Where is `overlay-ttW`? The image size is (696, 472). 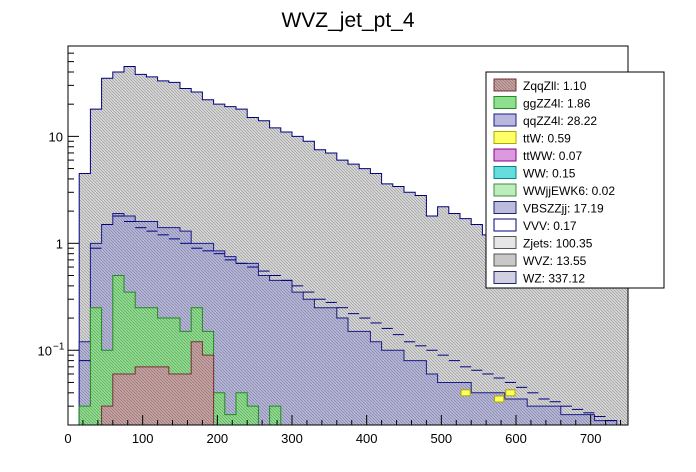 overlay-ttW is located at coordinates (488, 396).